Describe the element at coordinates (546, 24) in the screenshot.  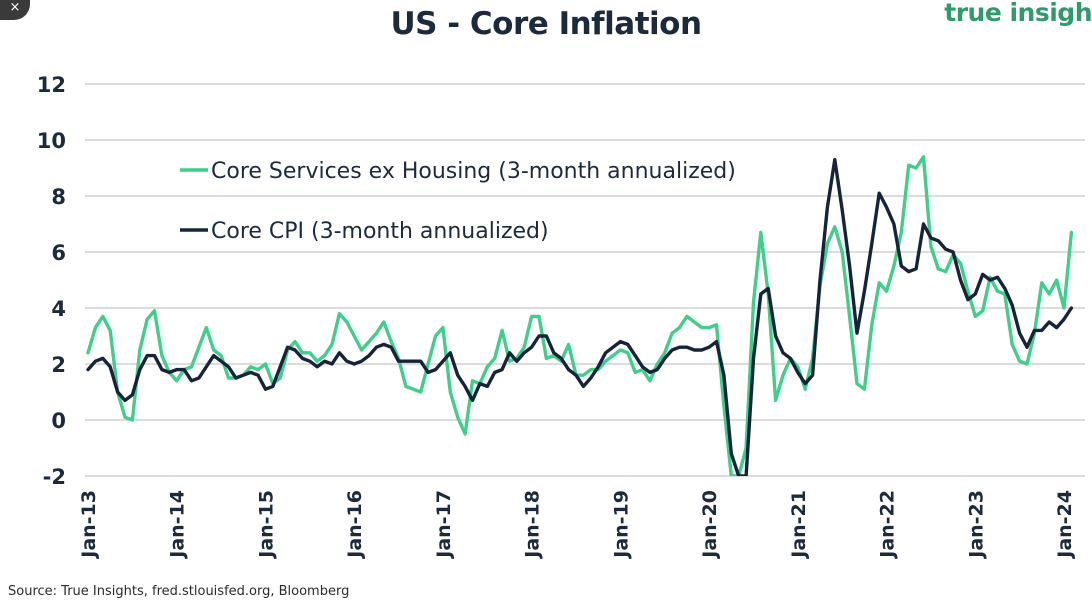
I see `chart-title: US - Core Inflation` at that location.